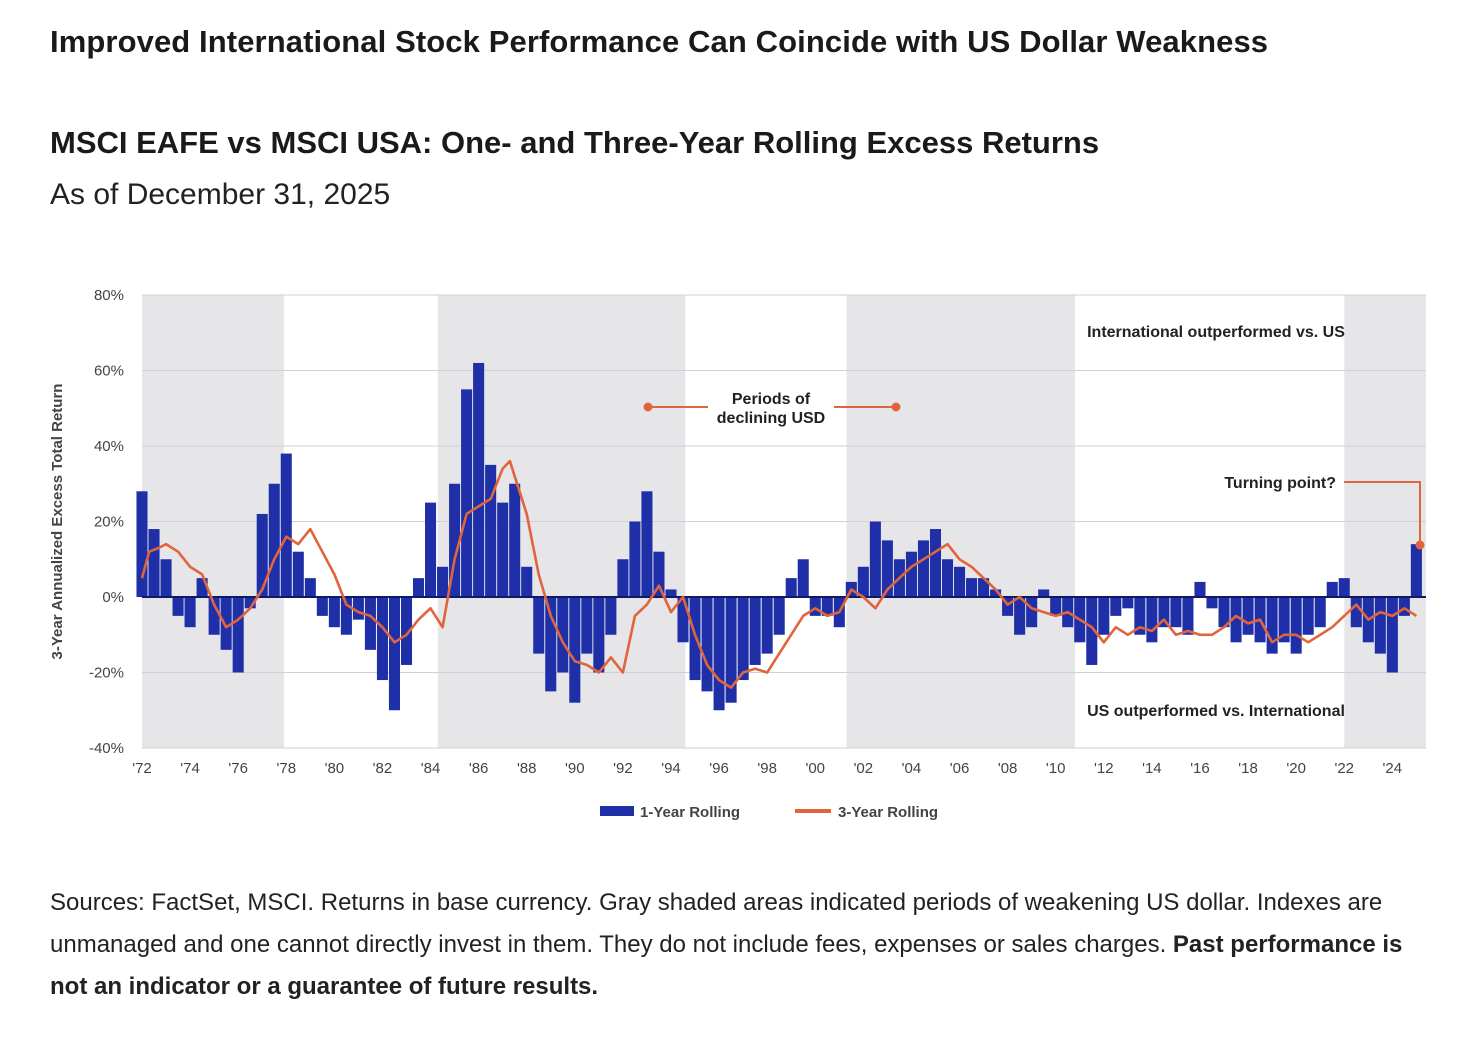 The image size is (1474, 1060). Describe the element at coordinates (1393, 768) in the screenshot. I see `x-tick-label: '24` at that location.